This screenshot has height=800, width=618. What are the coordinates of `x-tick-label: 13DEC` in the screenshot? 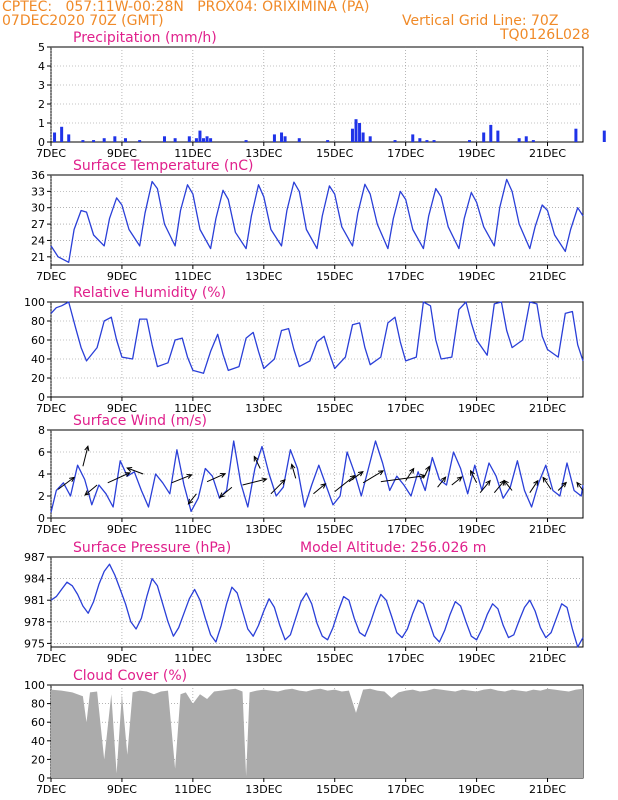 It's located at (263, 789).